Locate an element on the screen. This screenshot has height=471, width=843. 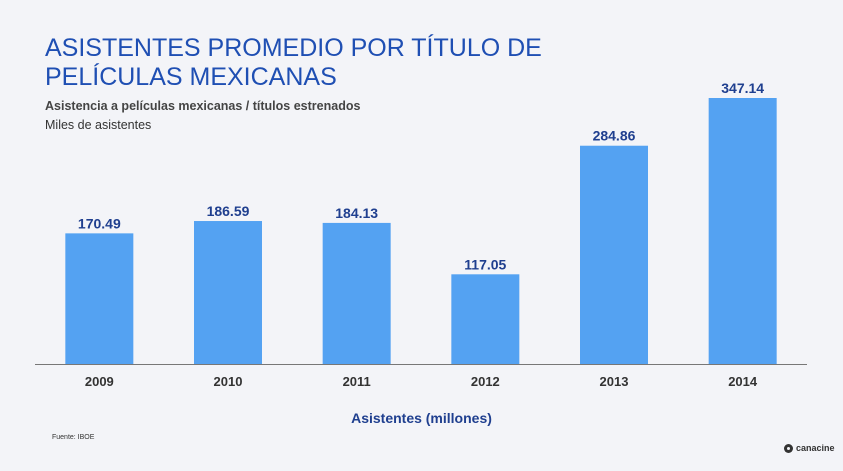
bar-2011 is located at coordinates (356, 293).